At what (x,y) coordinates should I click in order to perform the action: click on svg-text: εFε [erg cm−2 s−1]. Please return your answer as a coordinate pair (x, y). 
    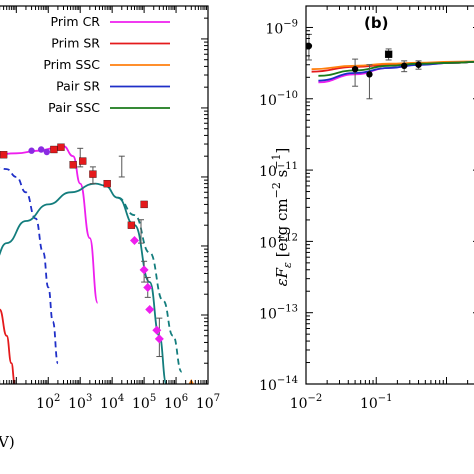
    Looking at the image, I should click on (282, 217).